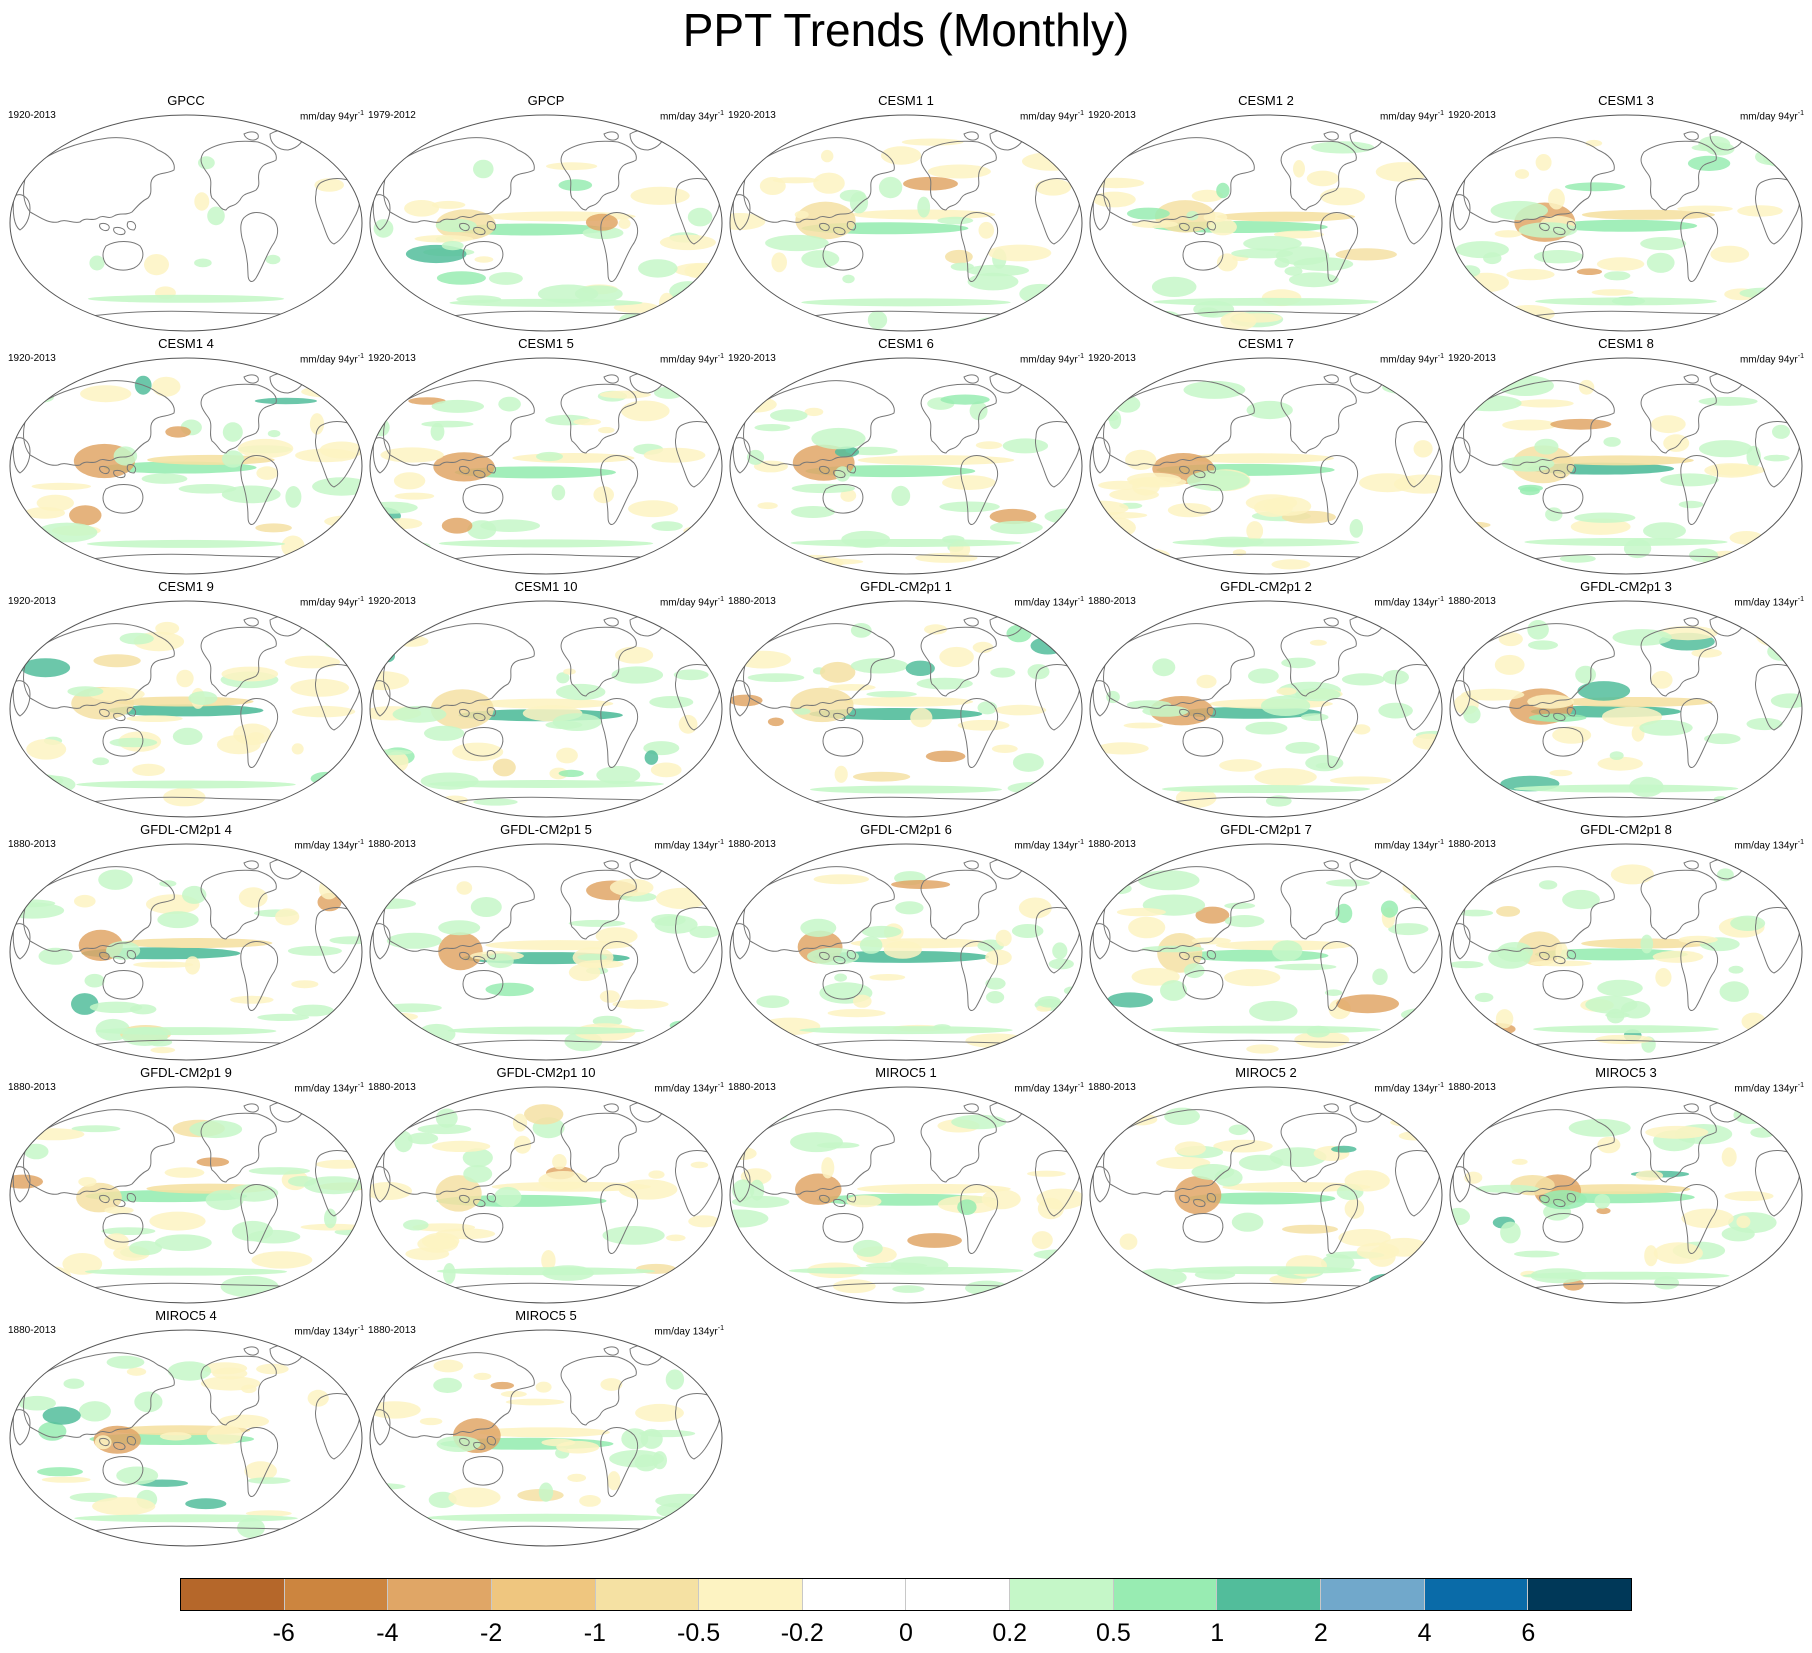  Describe the element at coordinates (906, 829) in the screenshot. I see `panel-title: GFDL-CM2p1 6` at that location.